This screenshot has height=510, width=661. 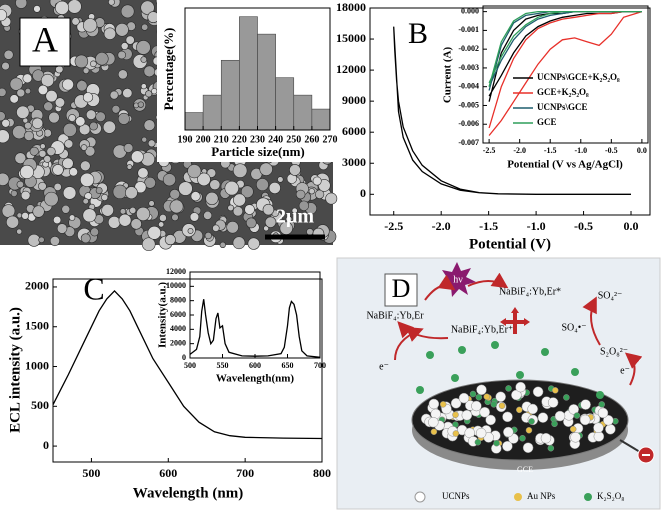 What do you see at coordinates (178, 299) in the screenshot?
I see `y-tick-label: 8000` at bounding box center [178, 299].